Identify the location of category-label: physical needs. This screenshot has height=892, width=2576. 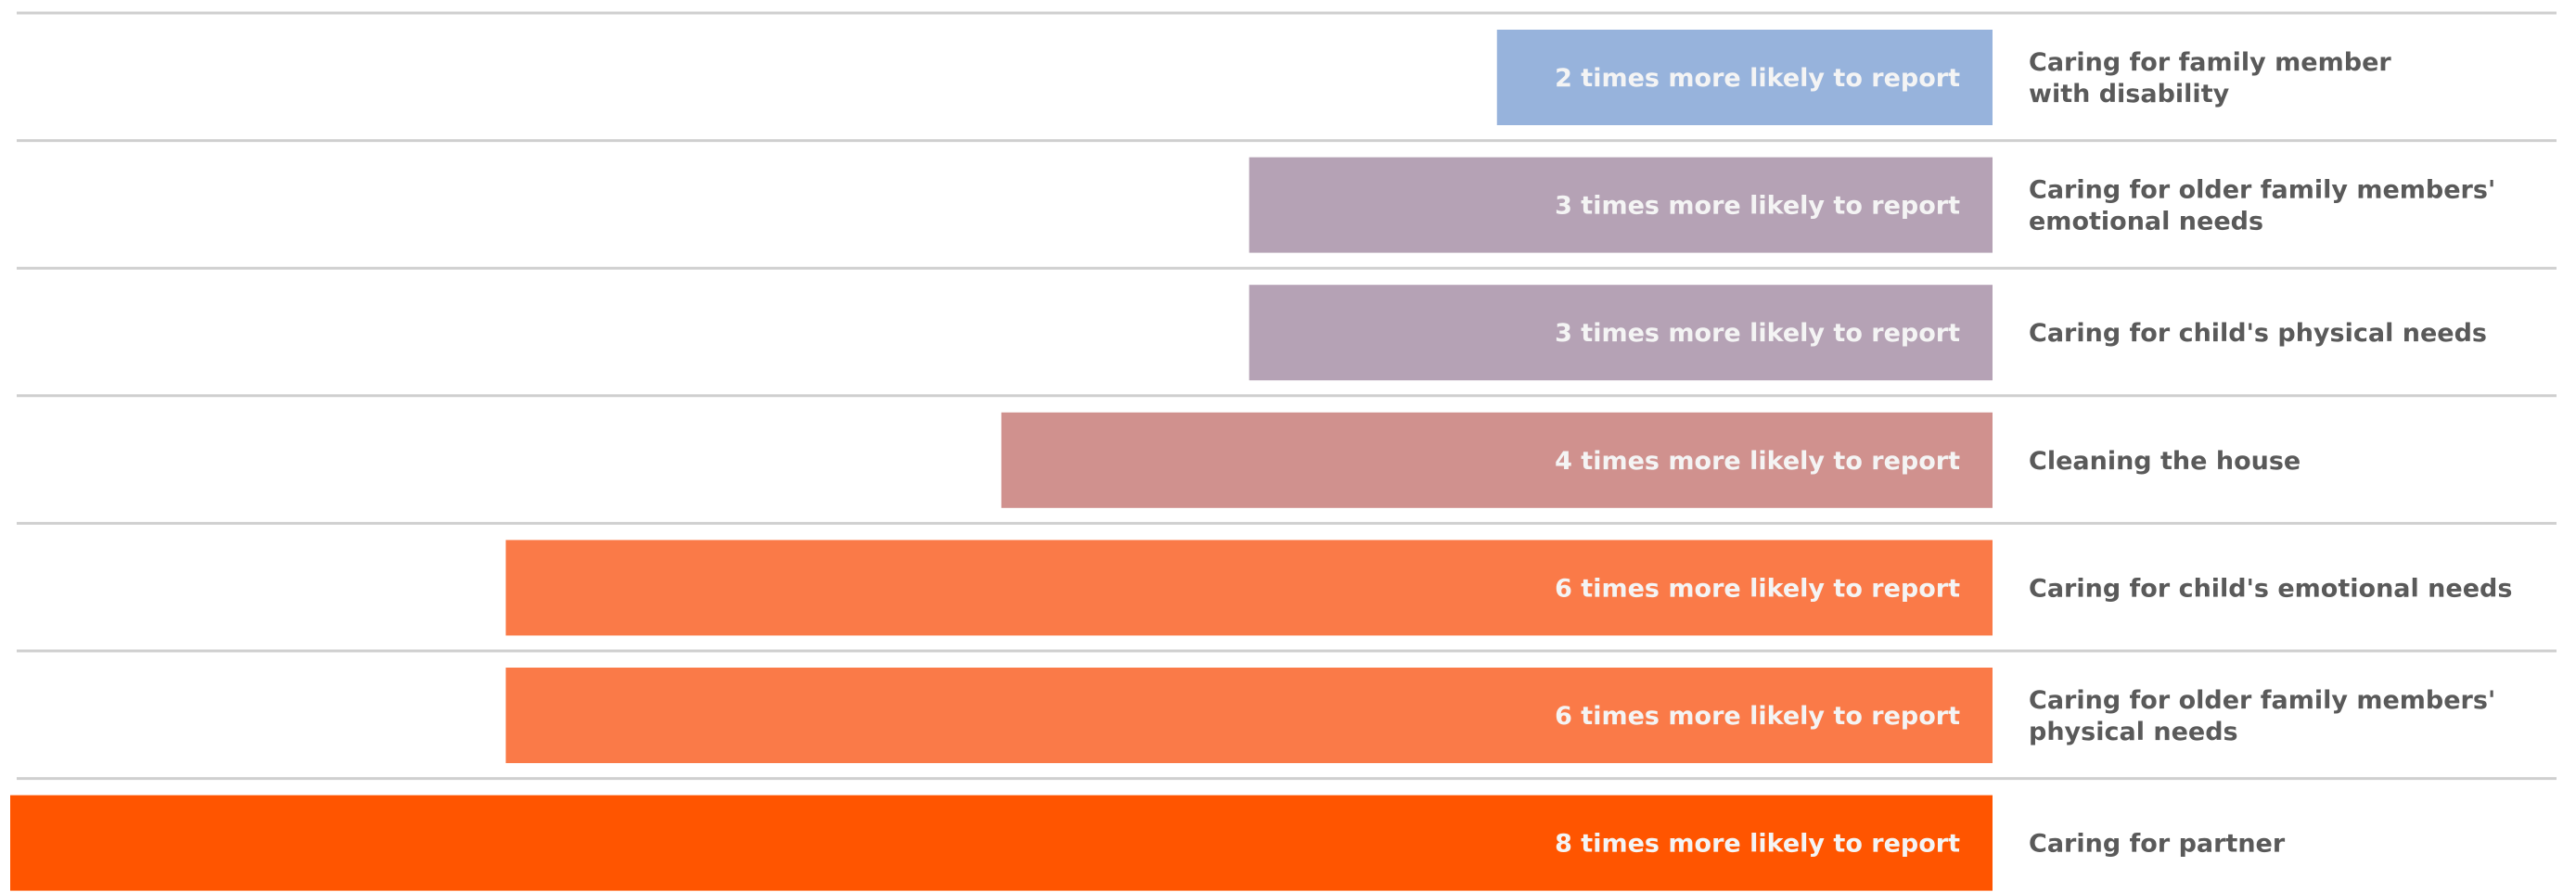
(2133, 732).